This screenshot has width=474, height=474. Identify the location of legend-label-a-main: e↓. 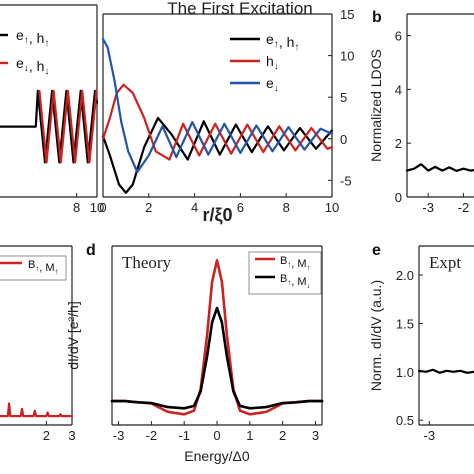
(272, 84).